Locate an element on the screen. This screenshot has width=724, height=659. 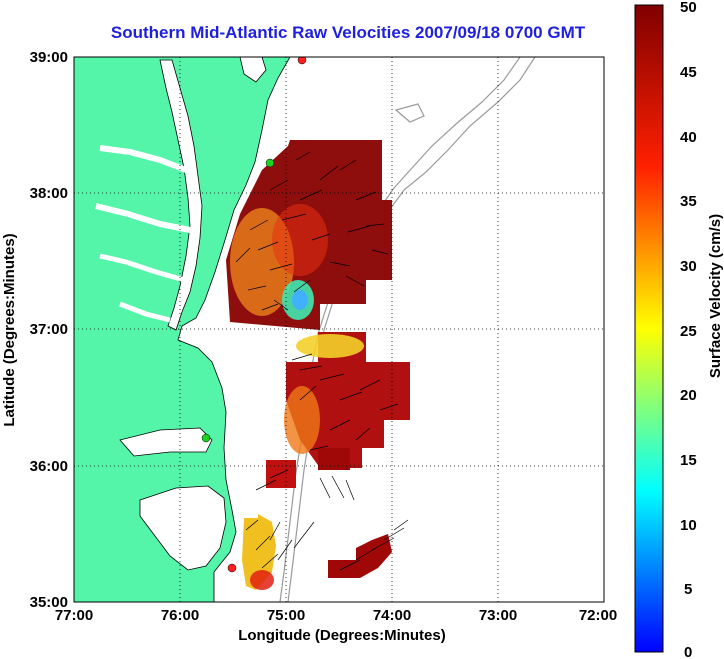
y-tick-label: 35:00 is located at coordinates (49, 602).